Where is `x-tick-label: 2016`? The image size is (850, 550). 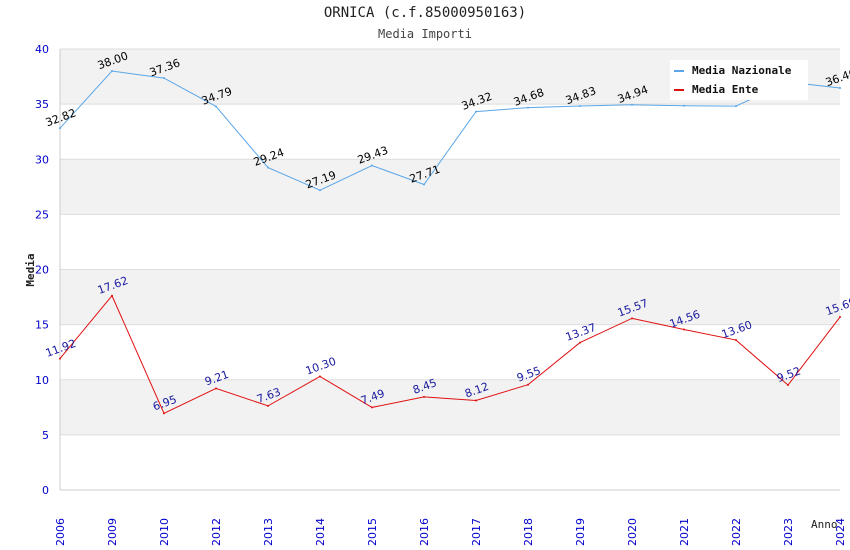 x-tick-label: 2016 is located at coordinates (424, 532).